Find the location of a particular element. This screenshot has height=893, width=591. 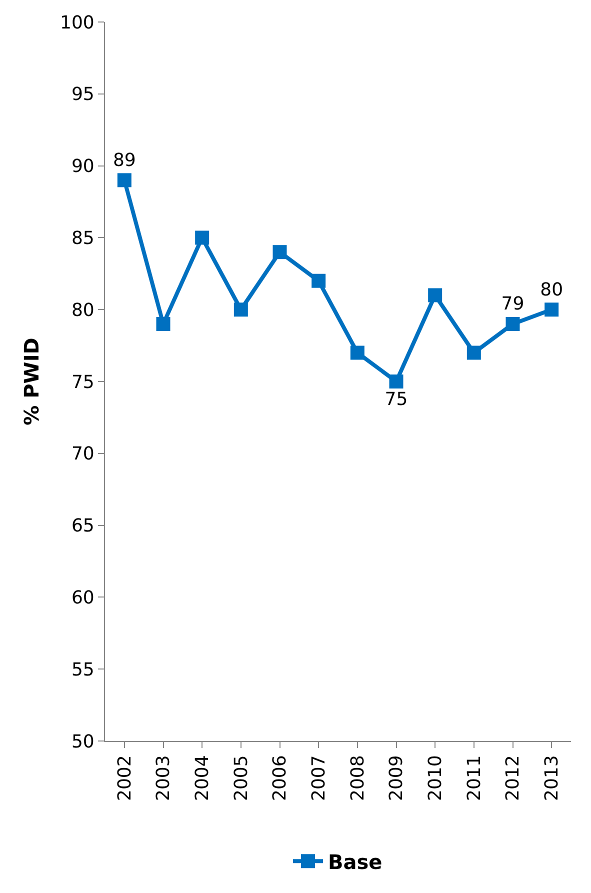

x-tick-label: 2010 is located at coordinates (435, 778).